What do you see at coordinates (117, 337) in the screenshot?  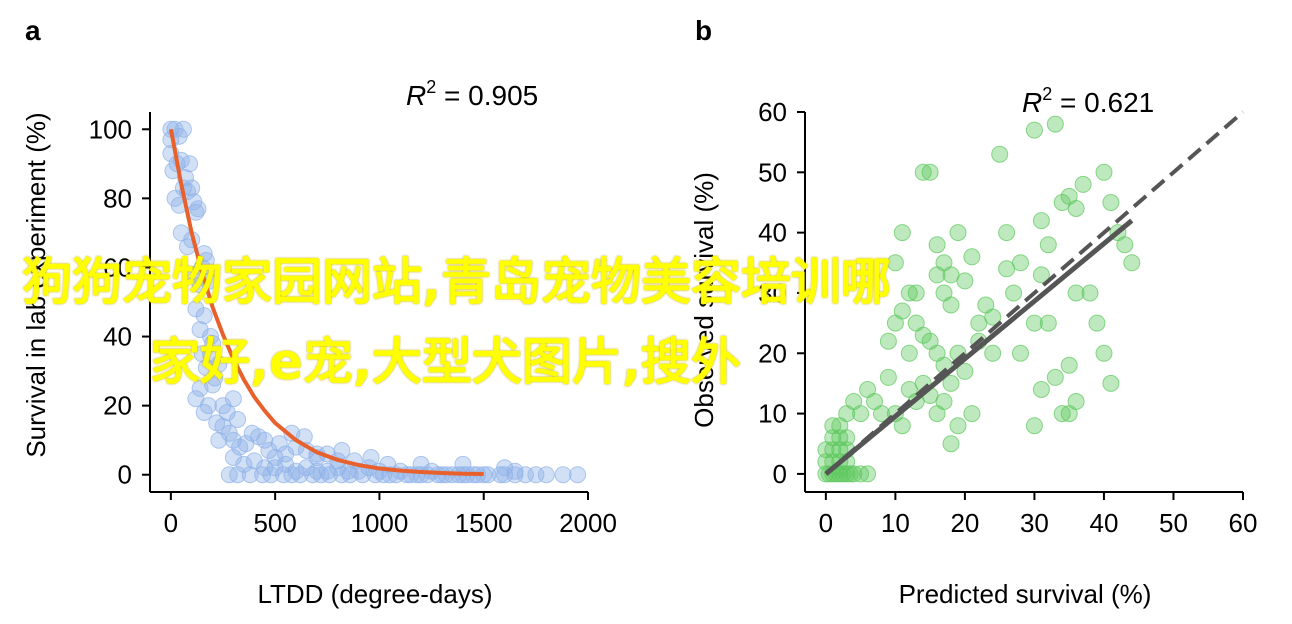 I see `panel-a-y-tick-label: 40` at bounding box center [117, 337].